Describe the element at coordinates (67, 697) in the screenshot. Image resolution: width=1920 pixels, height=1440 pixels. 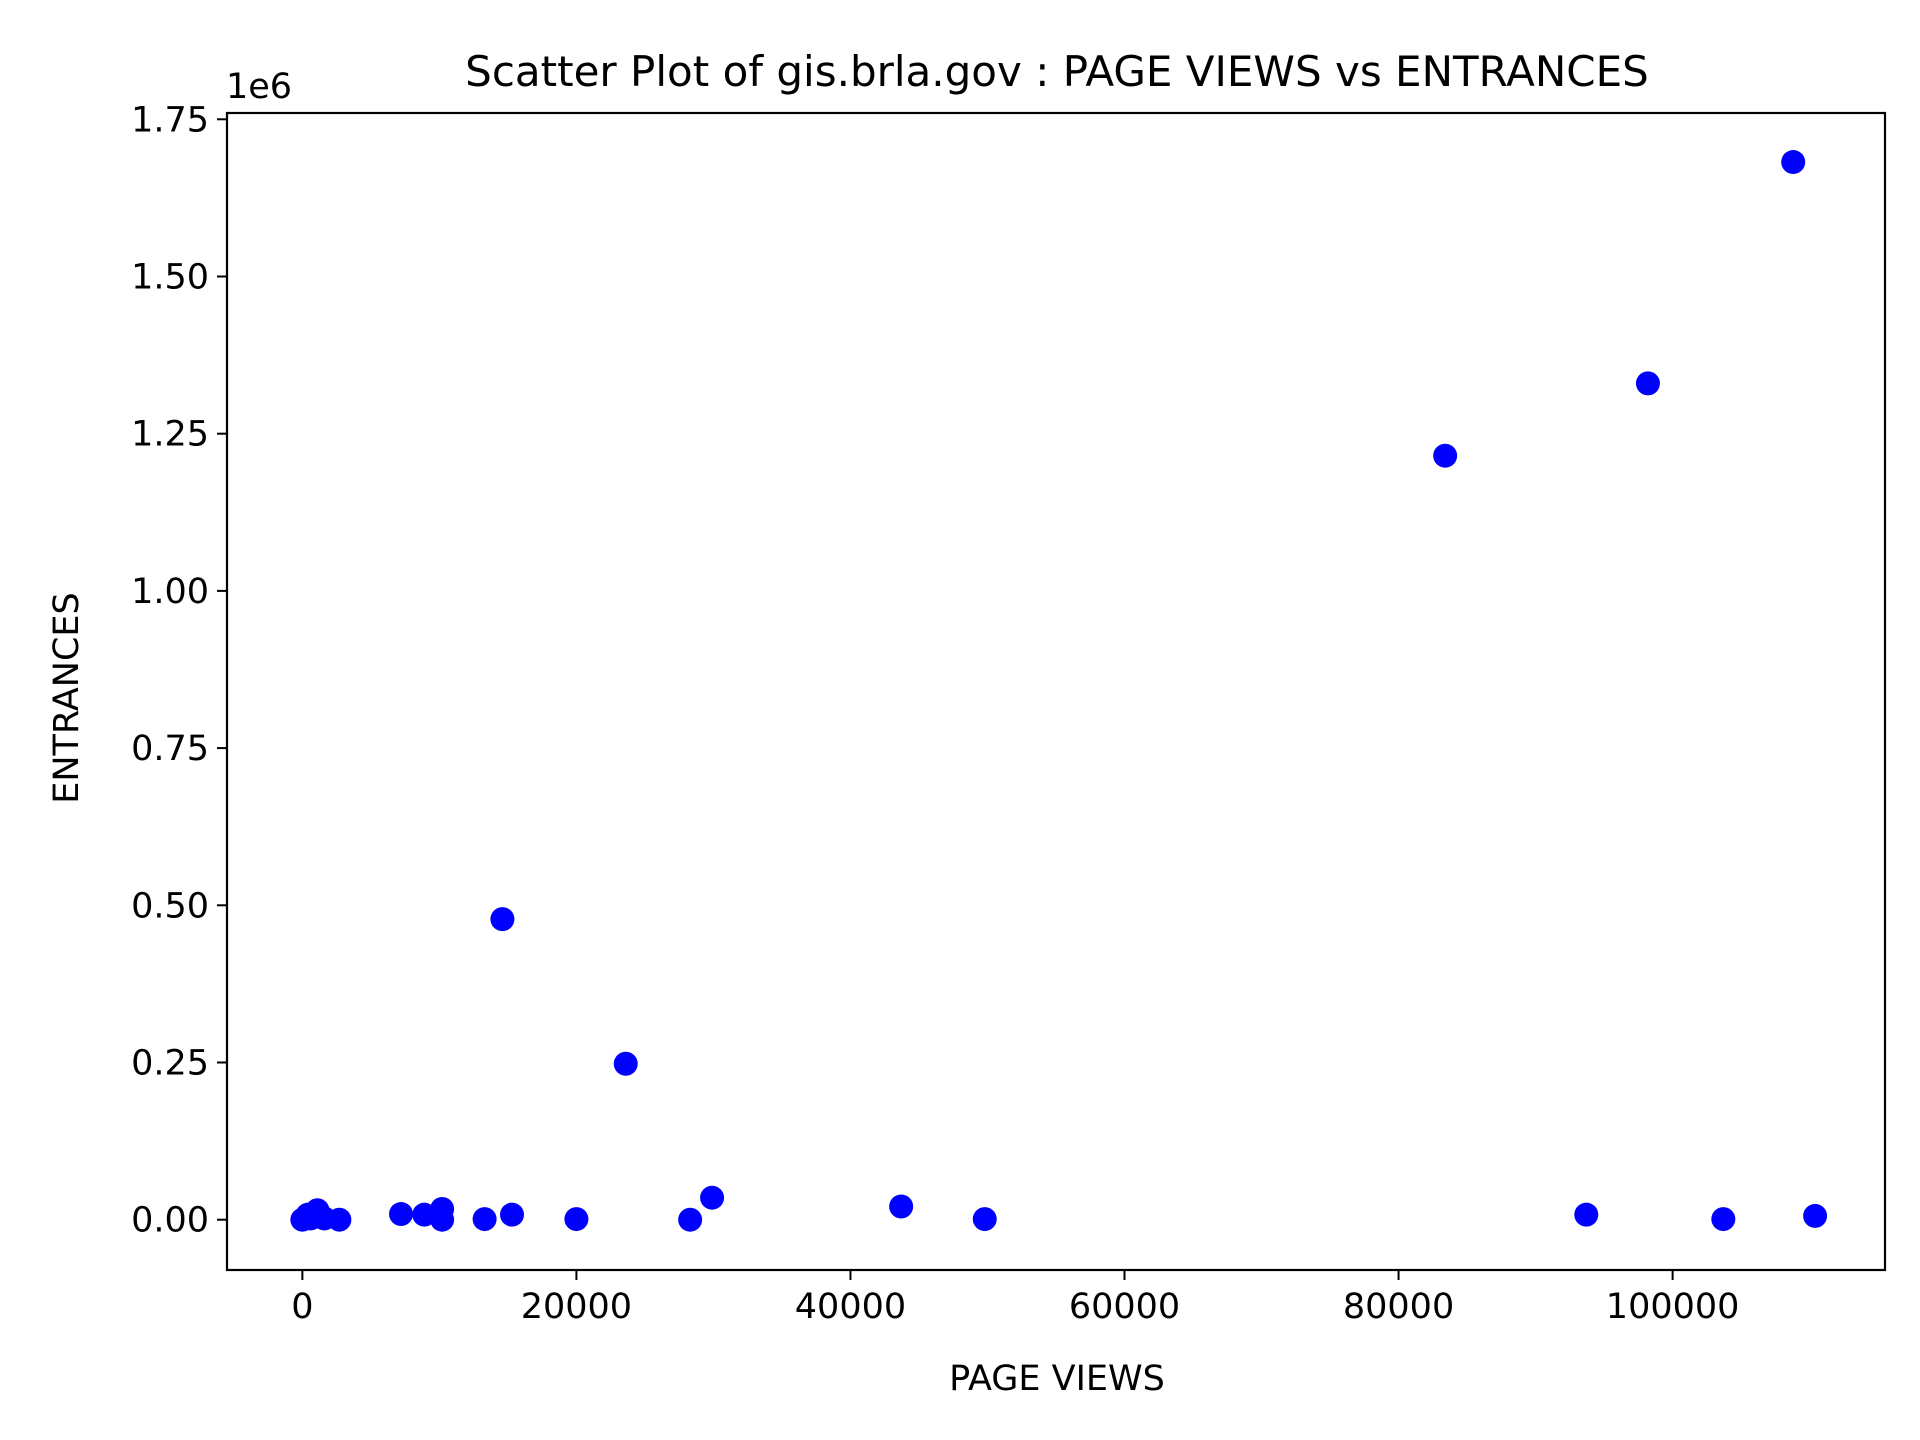
I see `y-axis-label: ENTRANCES` at that location.